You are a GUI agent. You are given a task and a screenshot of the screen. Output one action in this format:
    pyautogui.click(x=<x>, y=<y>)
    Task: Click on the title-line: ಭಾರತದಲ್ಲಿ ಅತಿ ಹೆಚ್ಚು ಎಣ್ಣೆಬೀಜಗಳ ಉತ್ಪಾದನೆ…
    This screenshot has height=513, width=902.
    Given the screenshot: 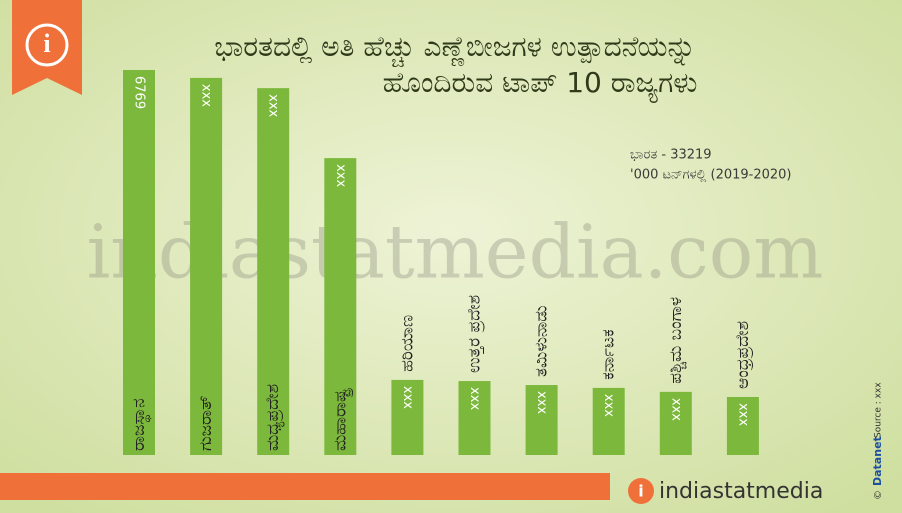 What is the action you would take?
    pyautogui.click(x=454, y=48)
    